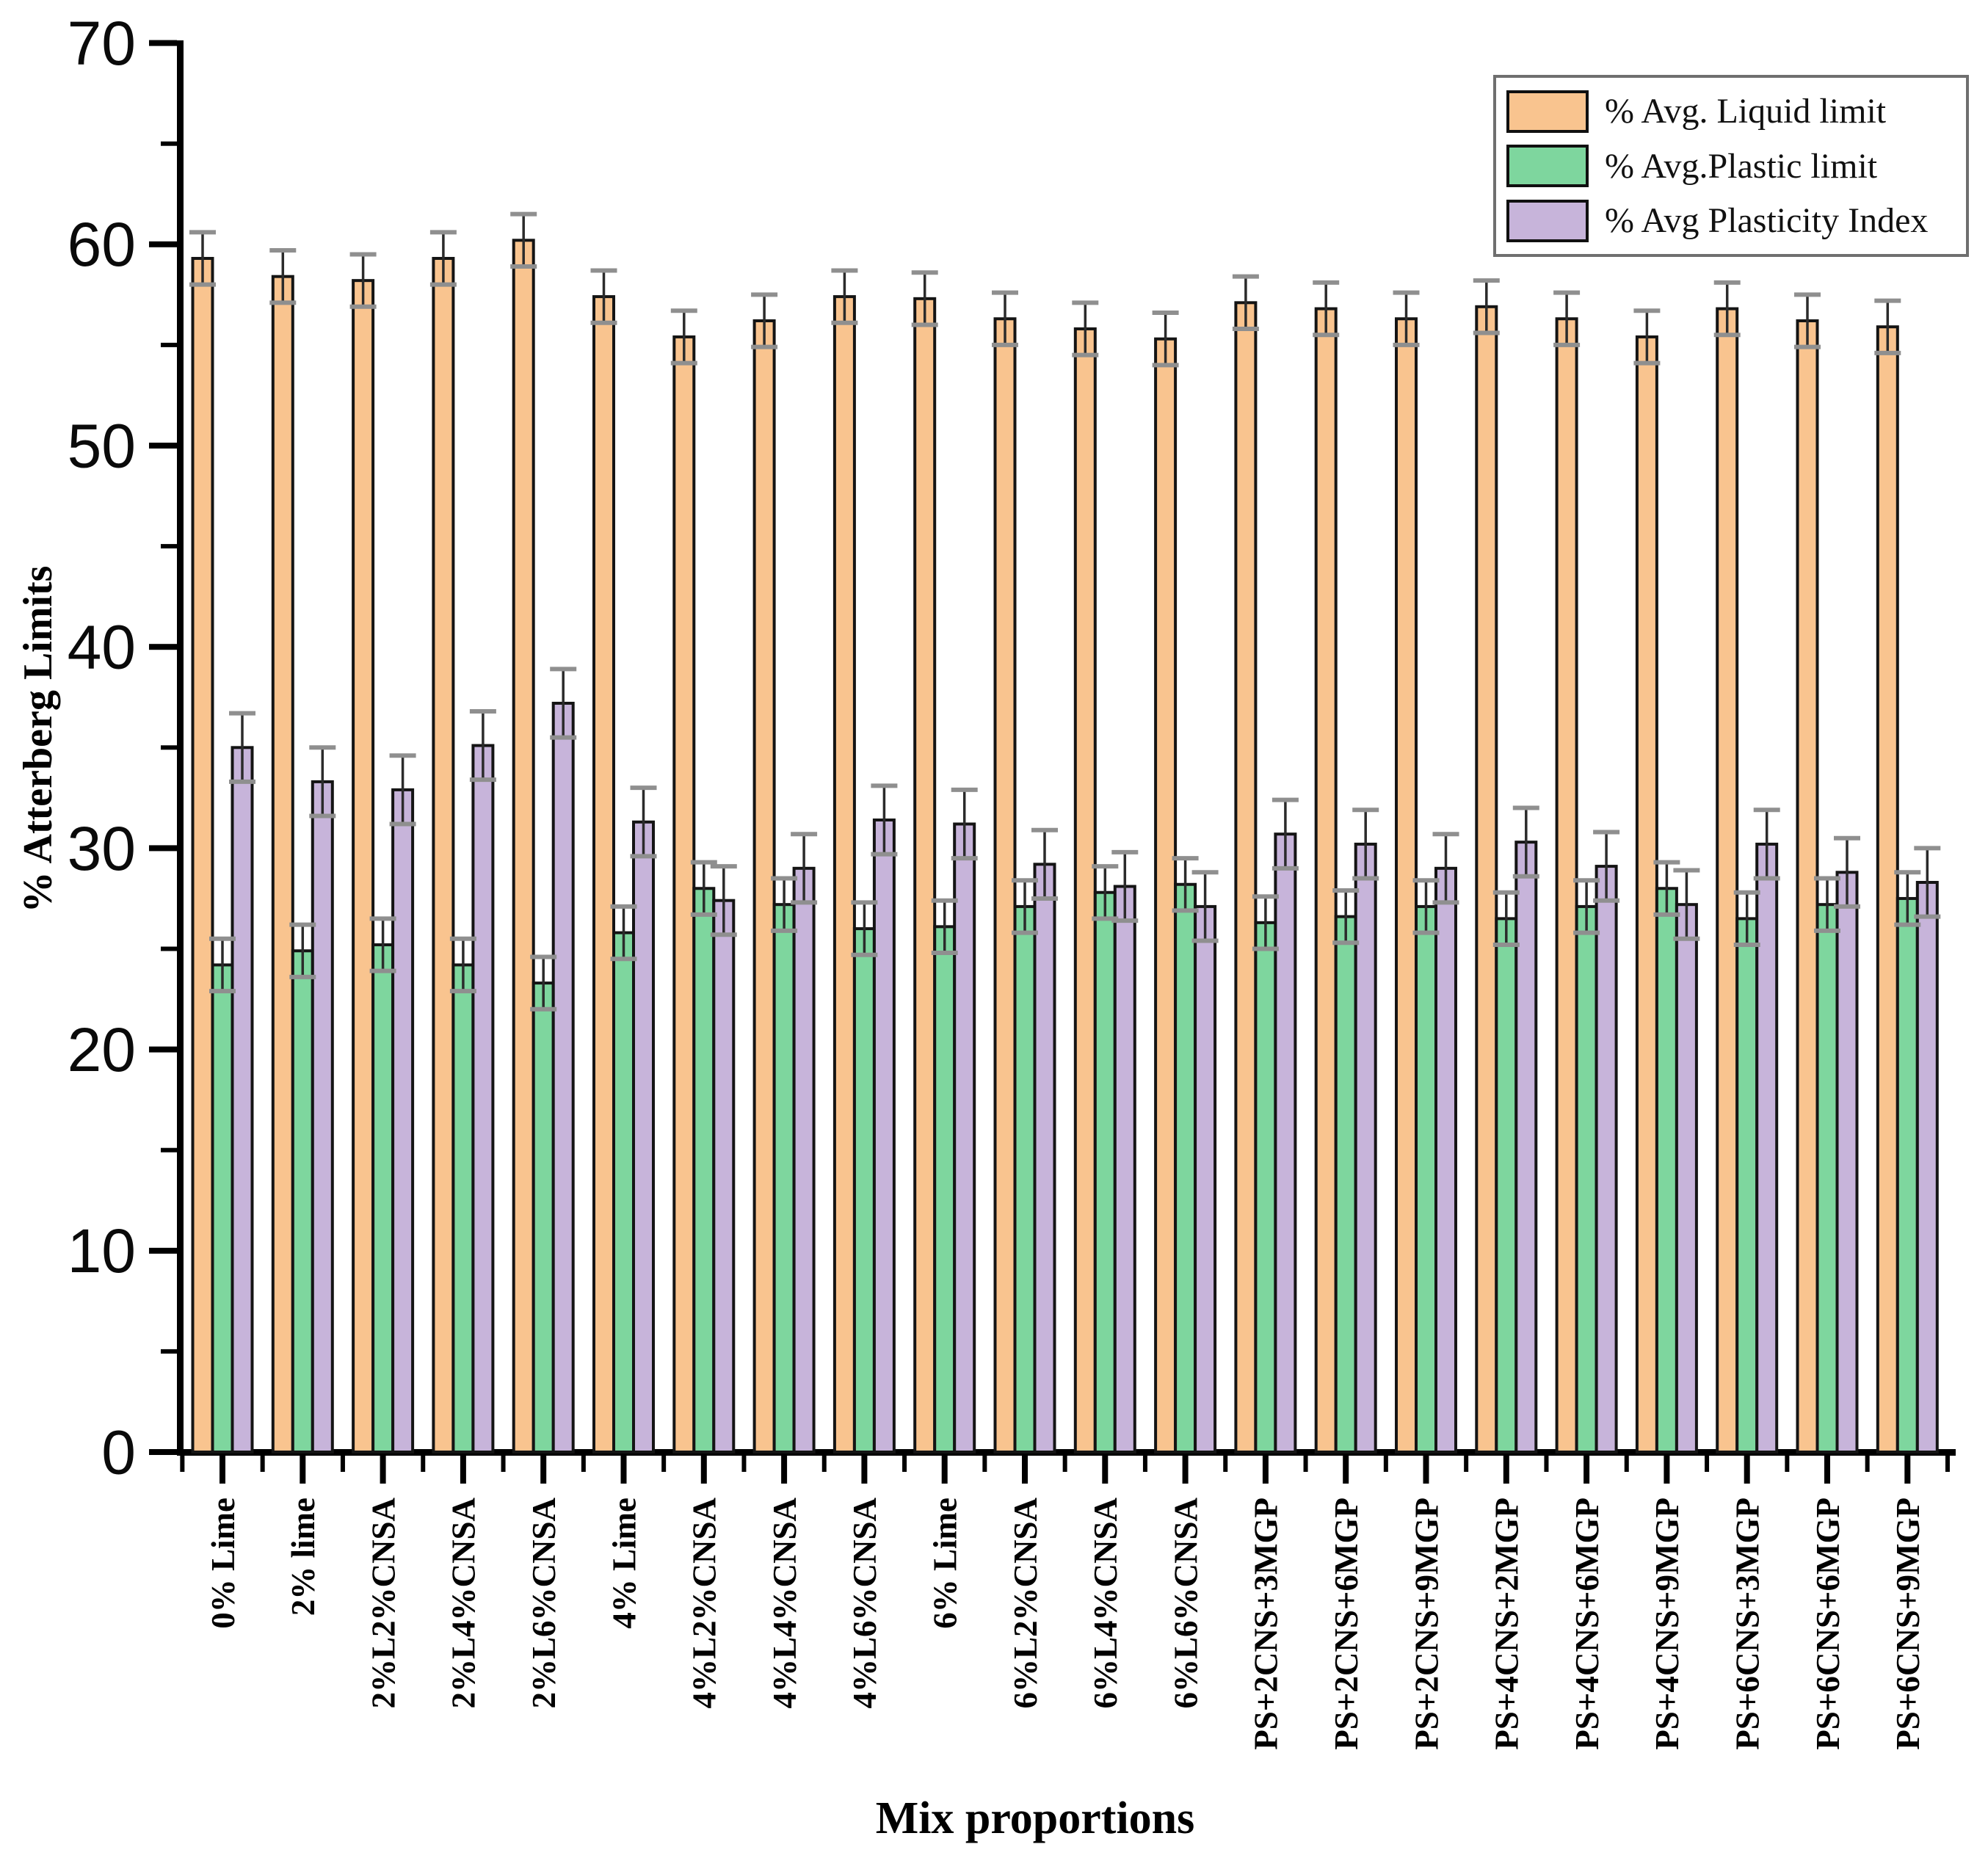 The image size is (1988, 1869). What do you see at coordinates (38, 739) in the screenshot?
I see `y-axis-title: % Atterberg Limits` at bounding box center [38, 739].